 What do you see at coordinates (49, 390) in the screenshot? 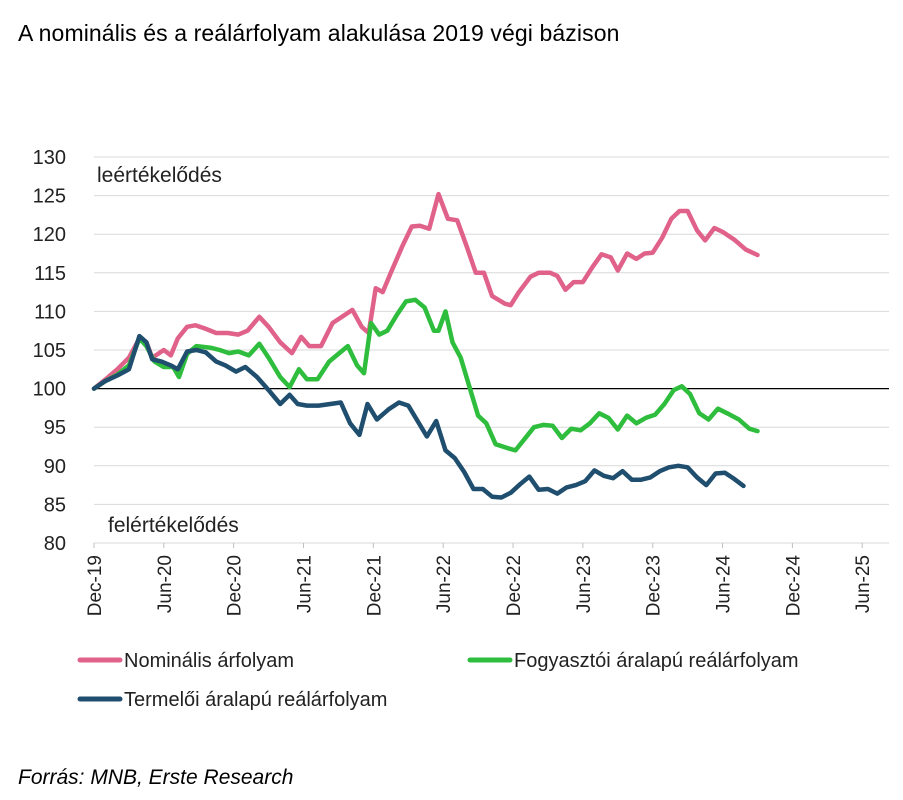
I see `y-tick-label: 100` at bounding box center [49, 390].